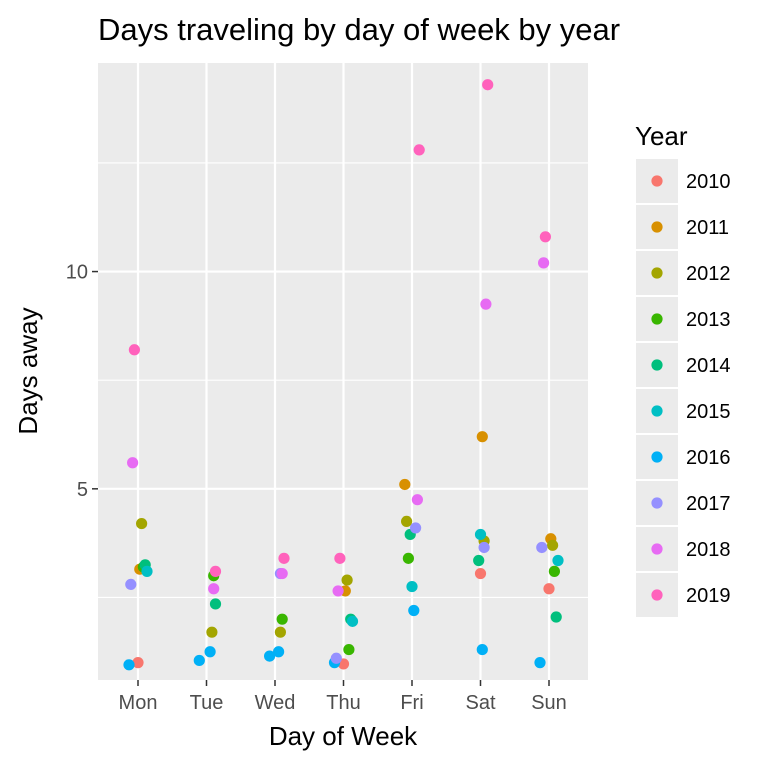  I want to click on chart-title: Days traveling by day of week by year, so click(359, 29).